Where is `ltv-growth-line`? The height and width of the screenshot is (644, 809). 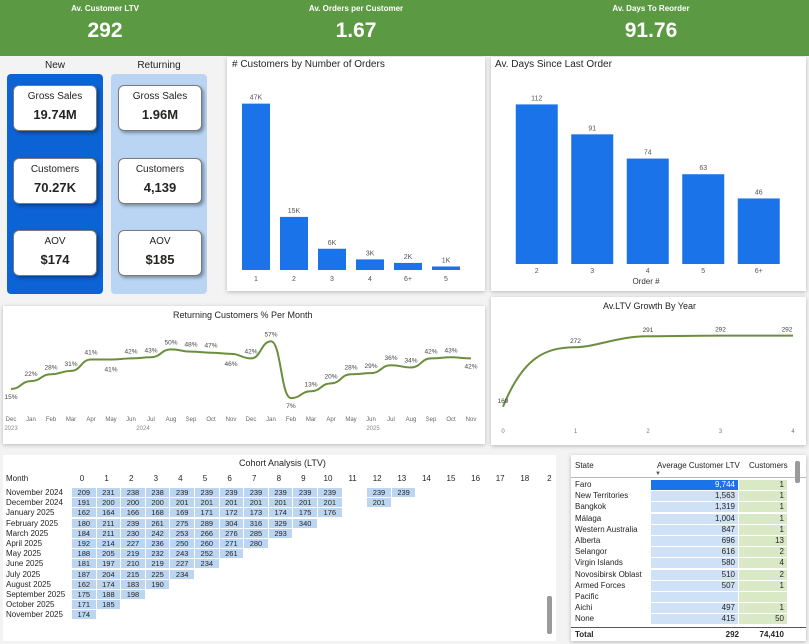
ltv-growth-line is located at coordinates (647, 371).